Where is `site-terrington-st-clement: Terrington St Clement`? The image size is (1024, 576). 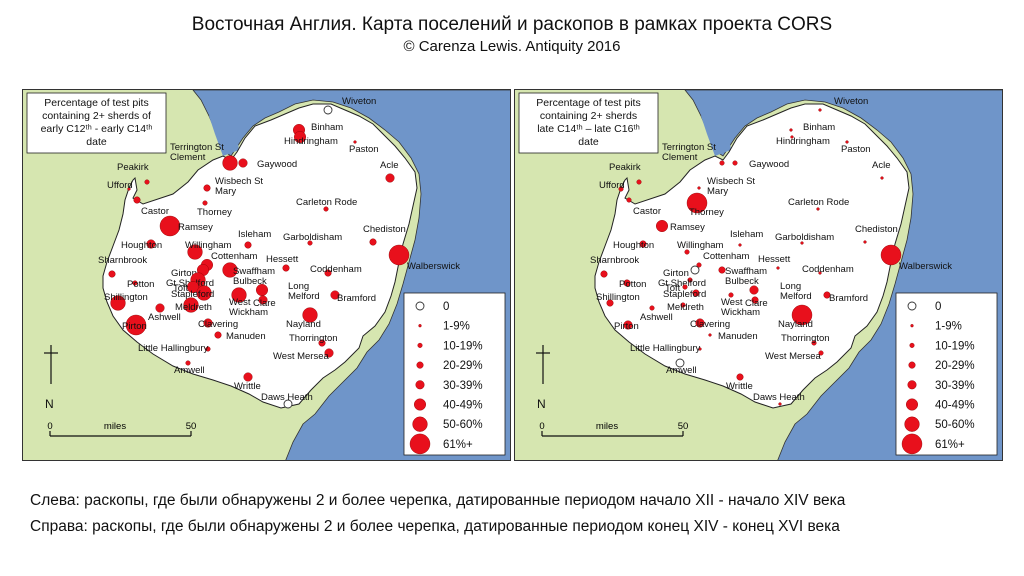 site-terrington-st-clement: Terrington St Clement is located at coordinates (204, 156).